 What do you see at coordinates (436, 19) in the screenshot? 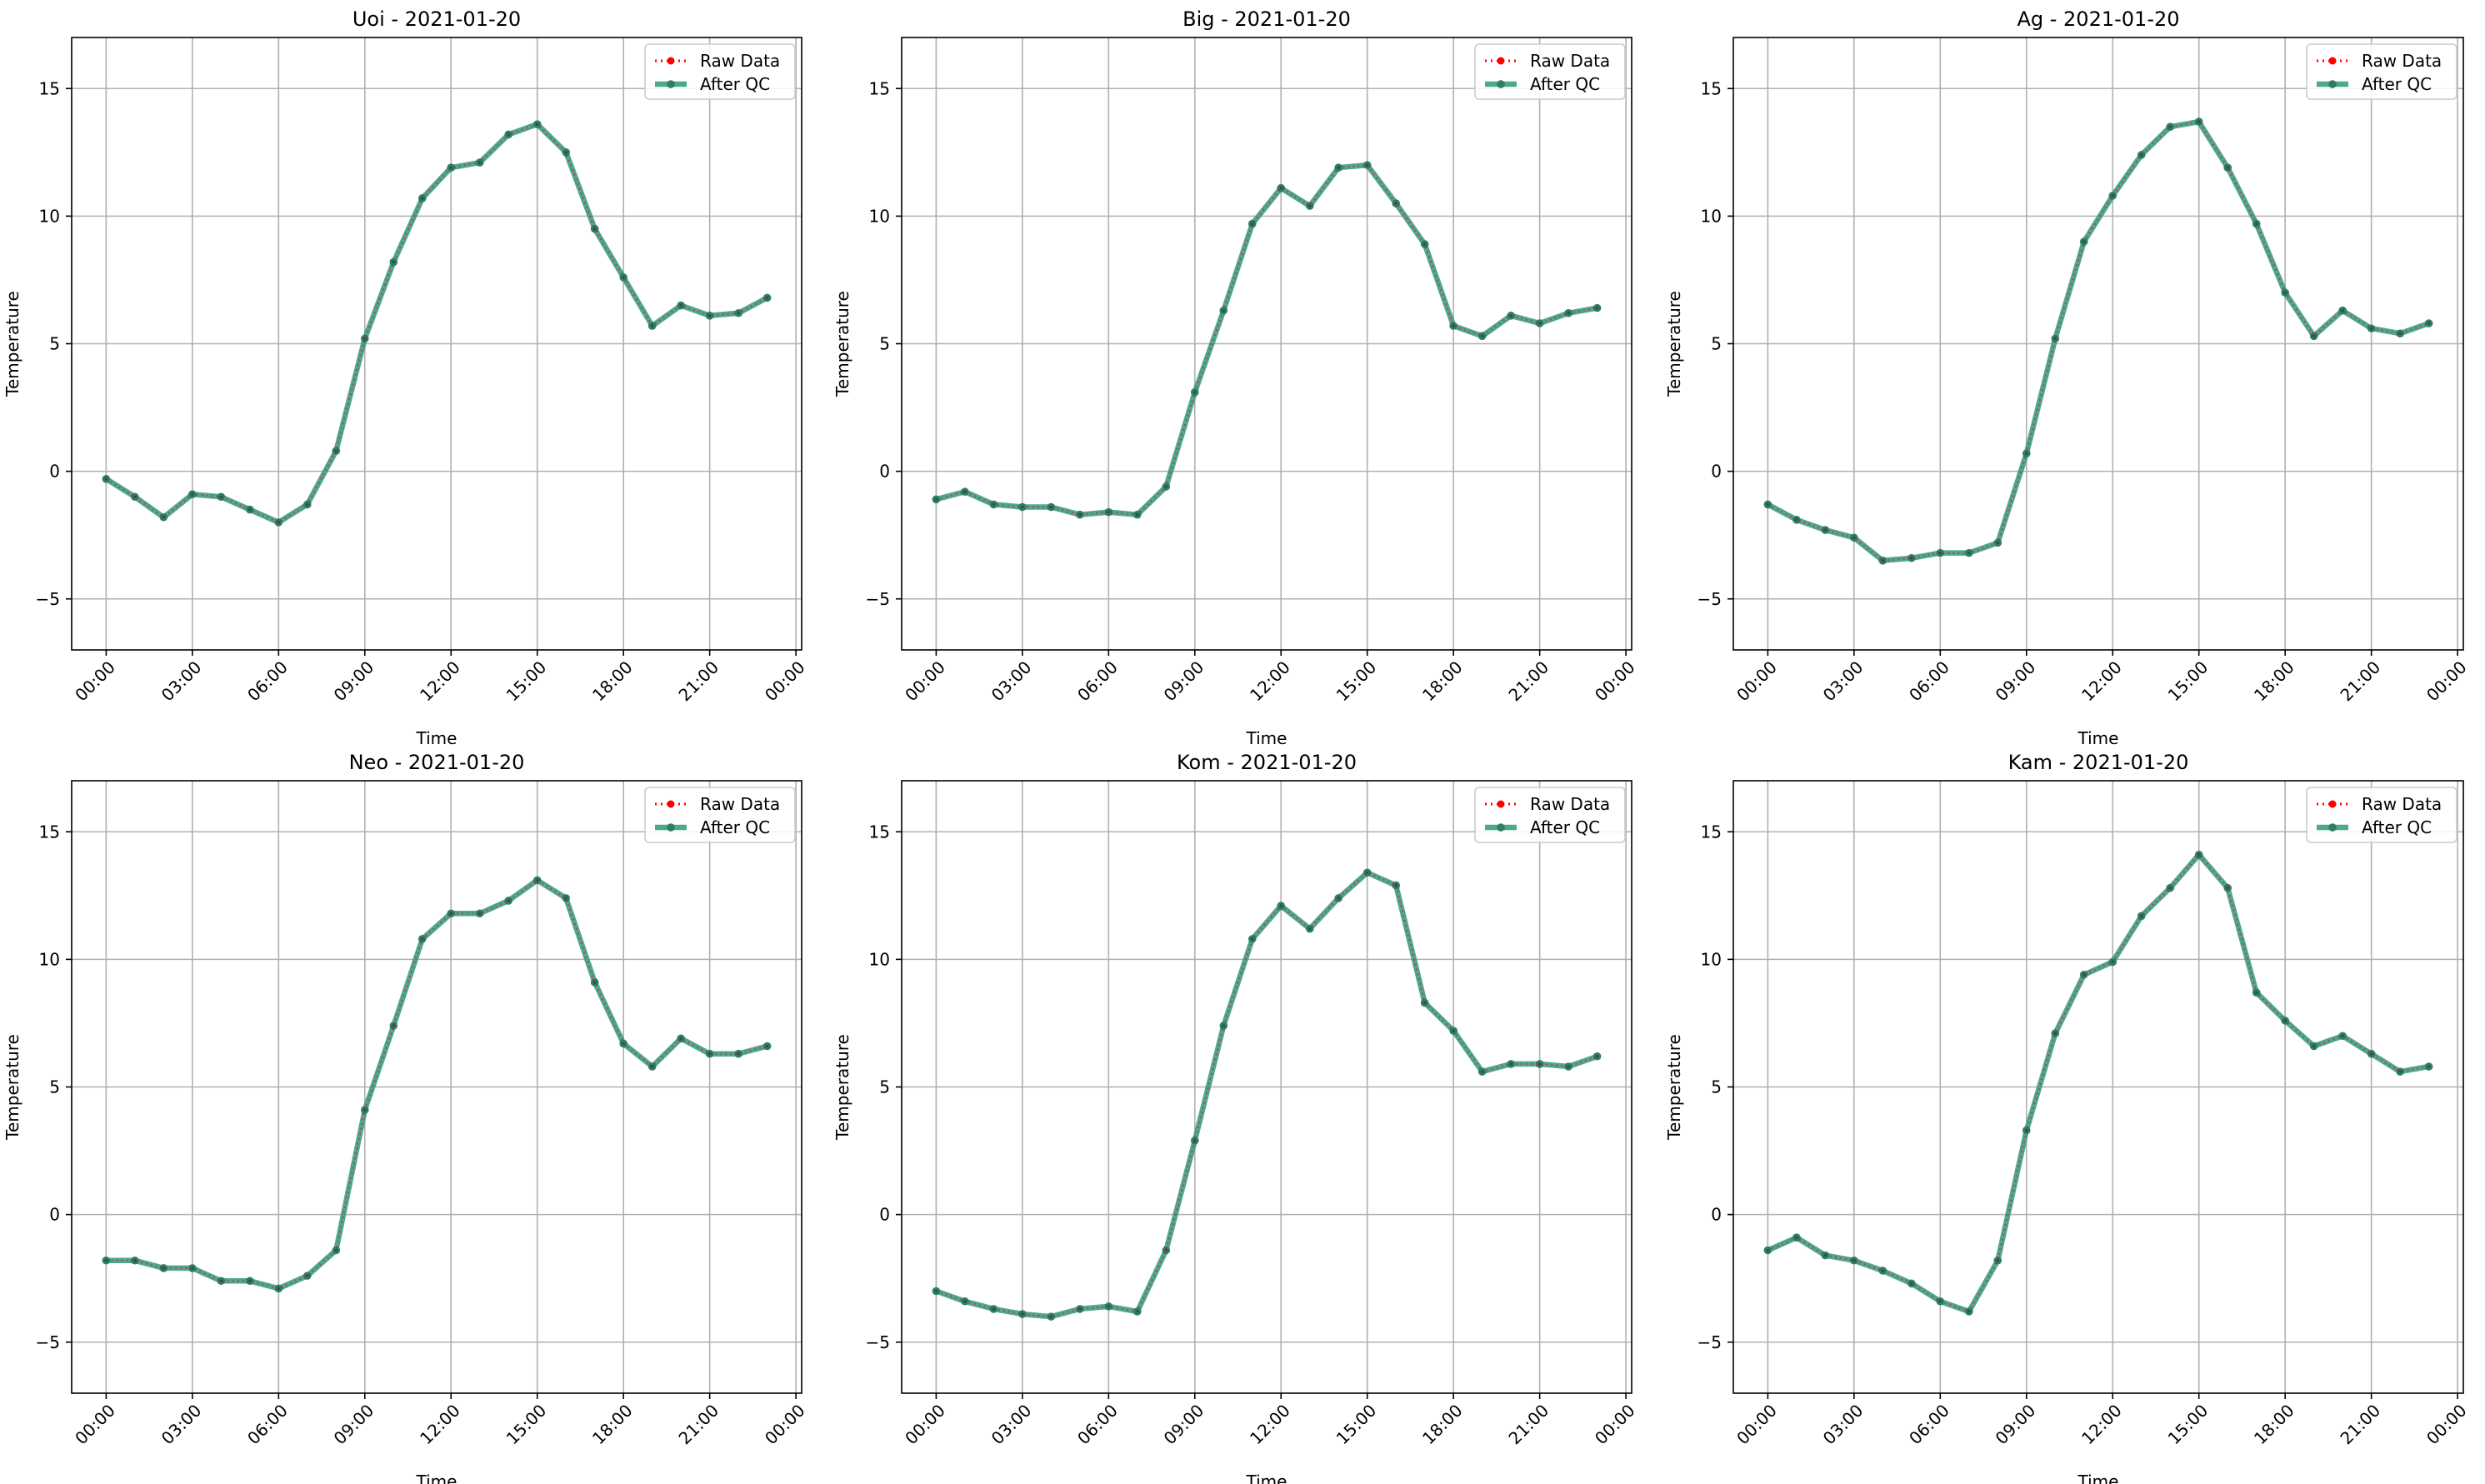
I see `subplot-title: Uoi - 2021-01-20` at bounding box center [436, 19].